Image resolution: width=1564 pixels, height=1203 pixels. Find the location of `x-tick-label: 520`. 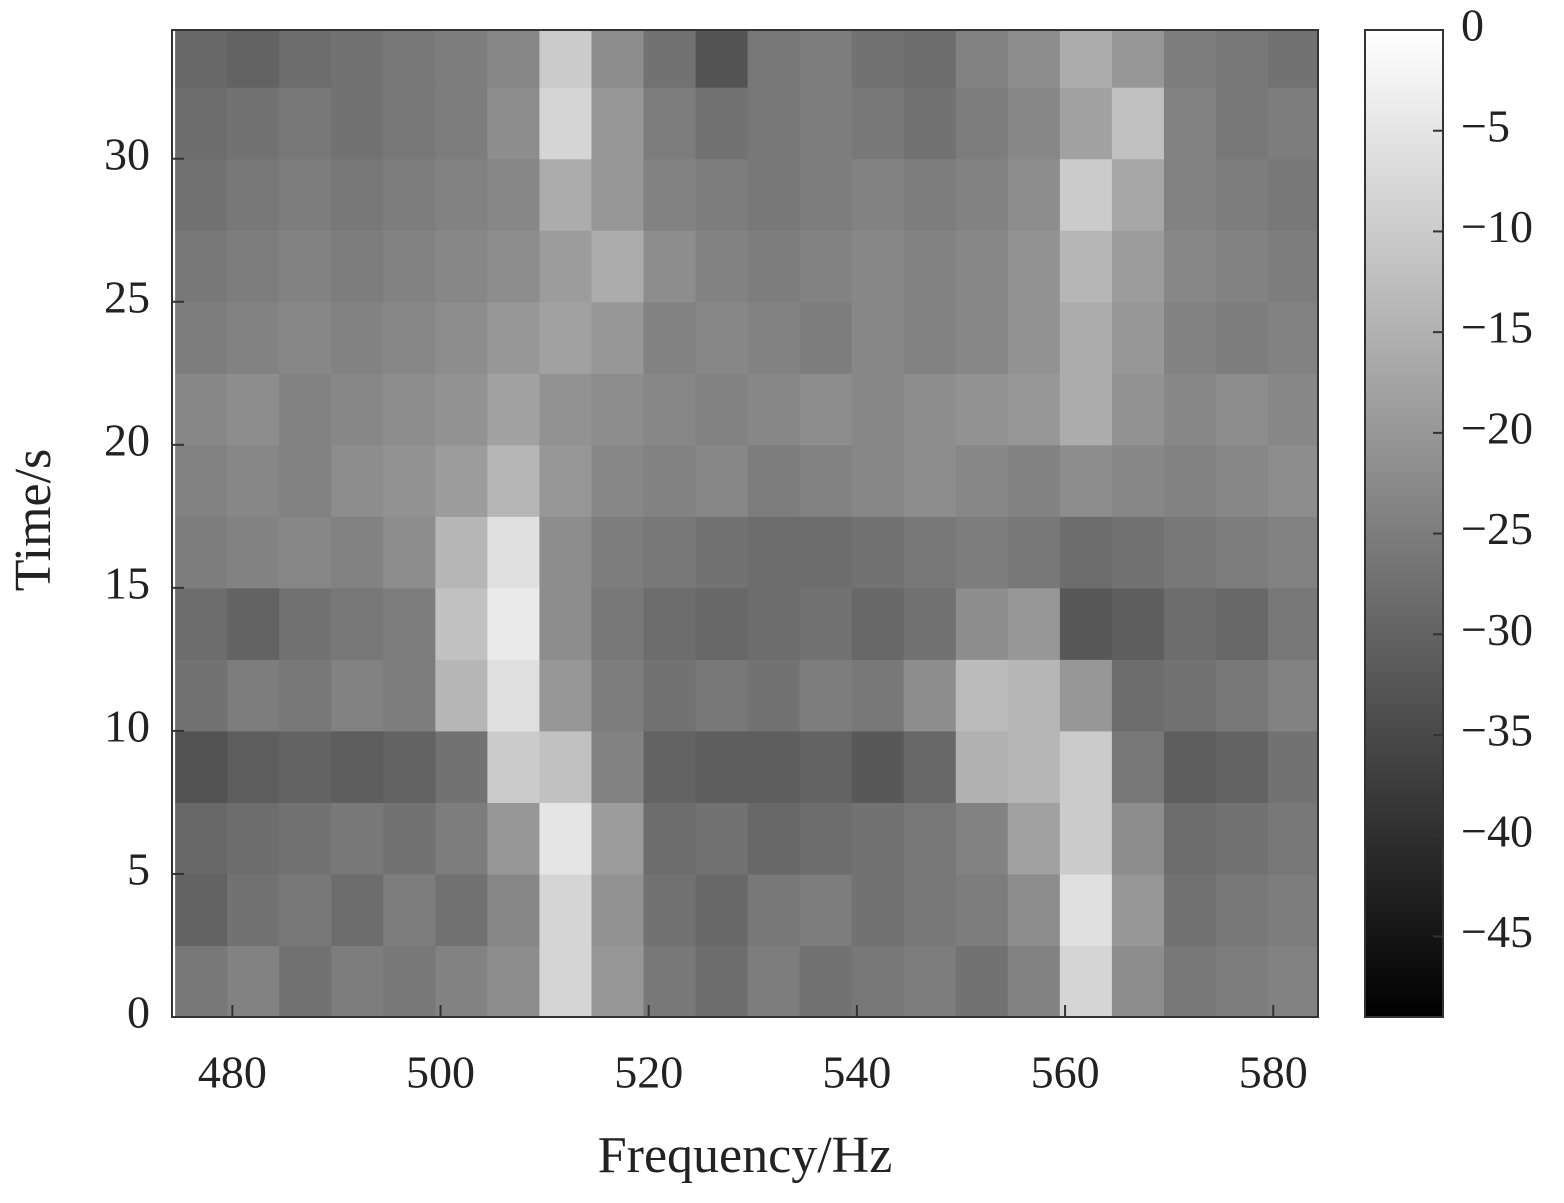

x-tick-label: 520 is located at coordinates (648, 1072).